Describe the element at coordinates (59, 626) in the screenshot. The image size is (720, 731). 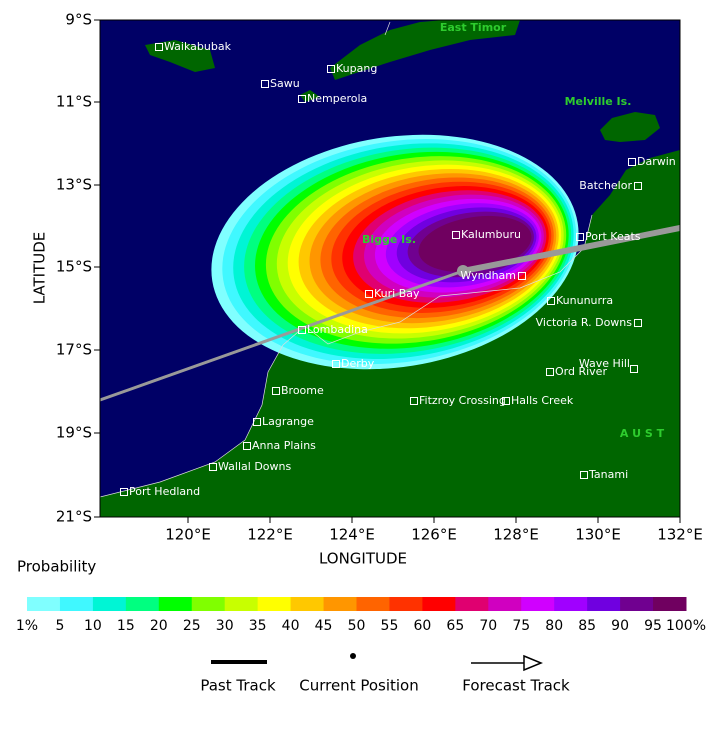
I see `colorbar-label: 5` at that location.